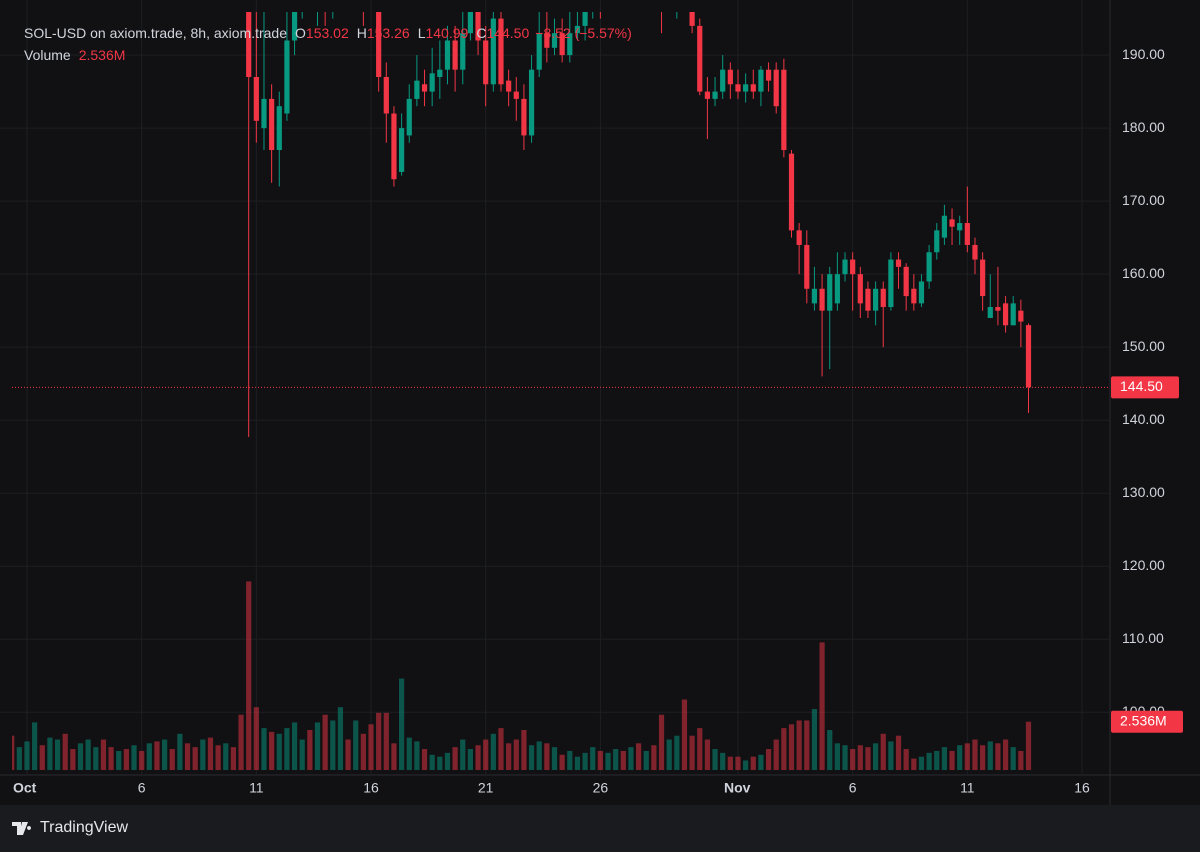 The height and width of the screenshot is (852, 1200). I want to click on y-tick-label: 130.00, so click(1143, 492).